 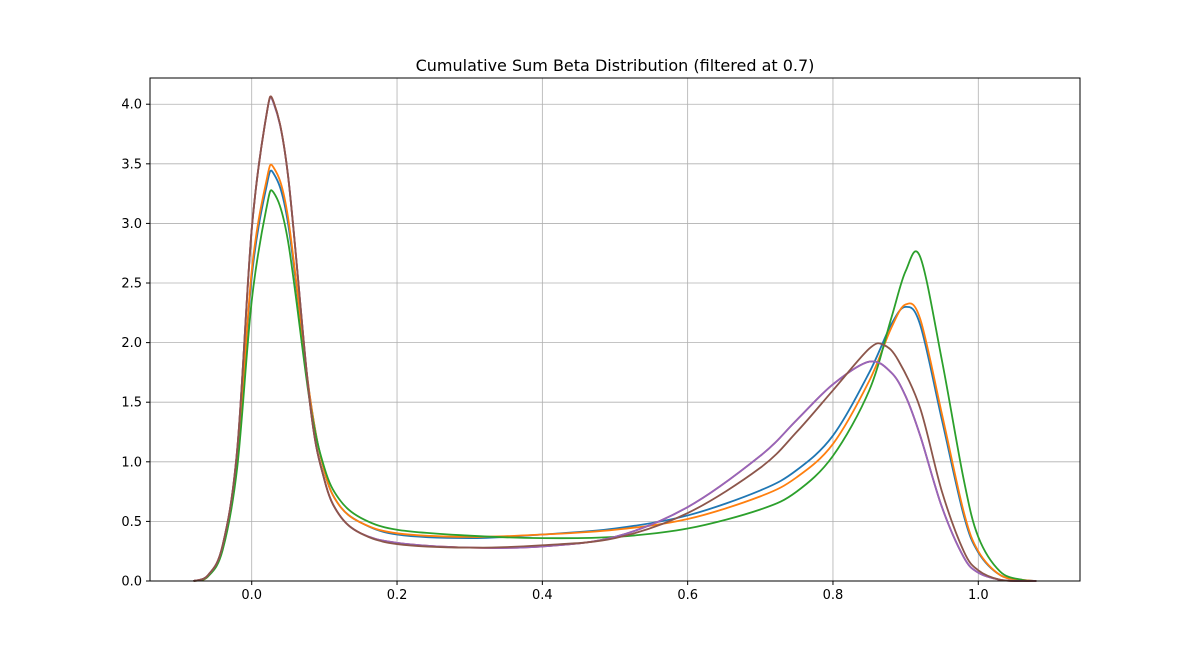 What do you see at coordinates (131, 224) in the screenshot?
I see `y-tick-label: 3.0` at bounding box center [131, 224].